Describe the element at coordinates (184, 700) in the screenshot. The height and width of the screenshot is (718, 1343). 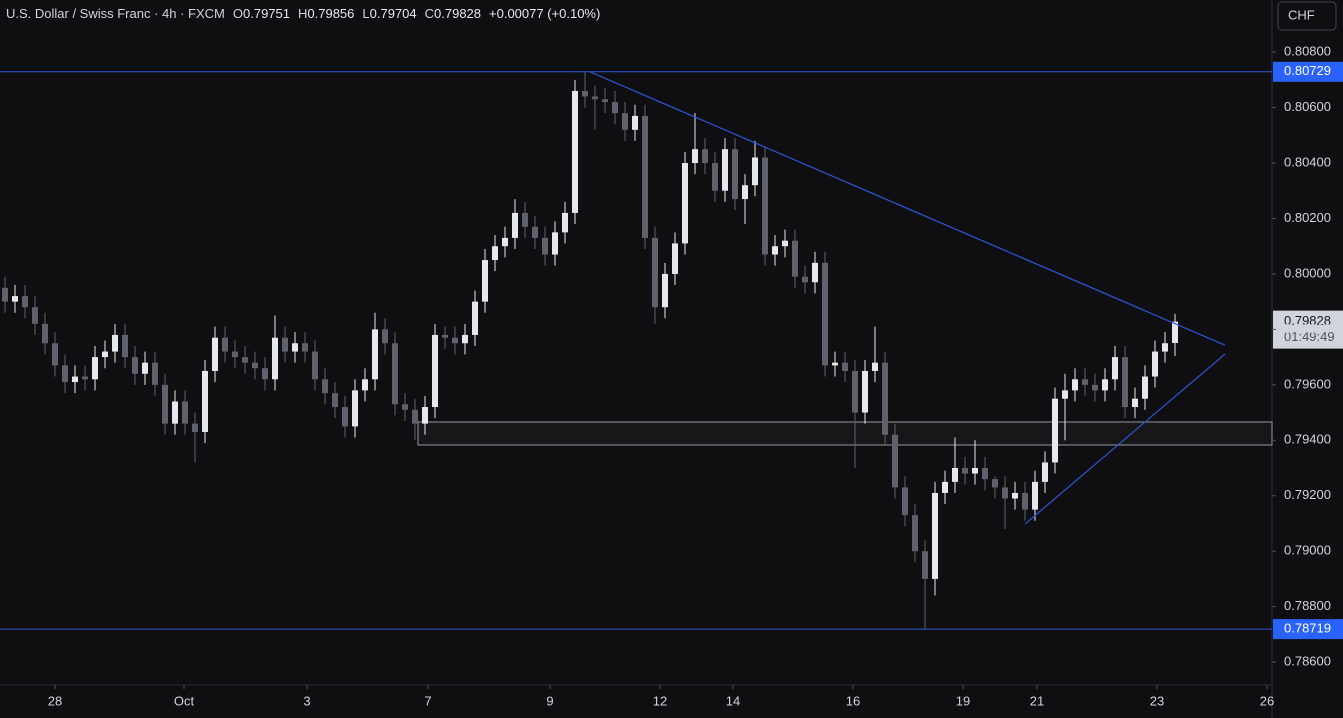
I see `x-tick-label: Oct` at that location.